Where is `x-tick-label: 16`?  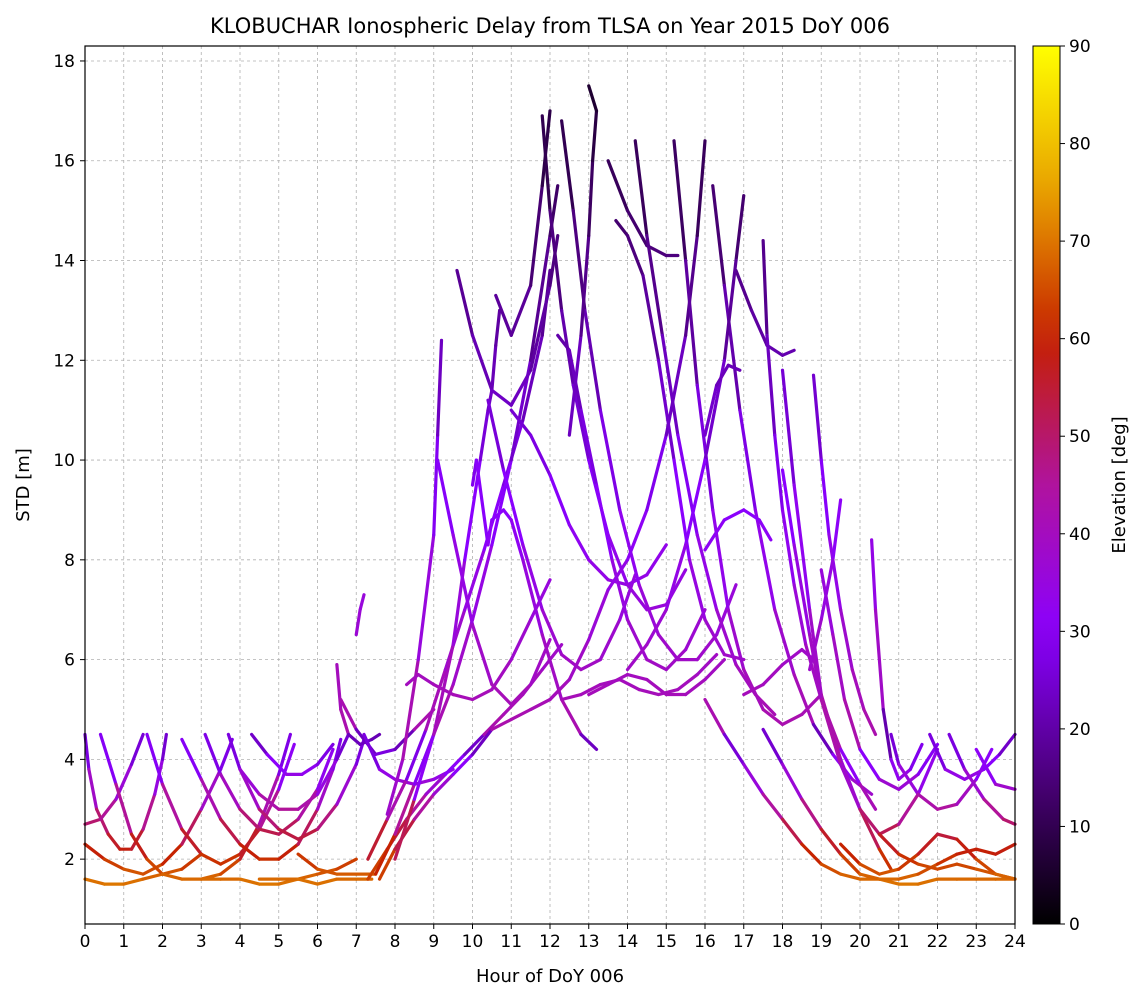 x-tick-label: 16 is located at coordinates (705, 942).